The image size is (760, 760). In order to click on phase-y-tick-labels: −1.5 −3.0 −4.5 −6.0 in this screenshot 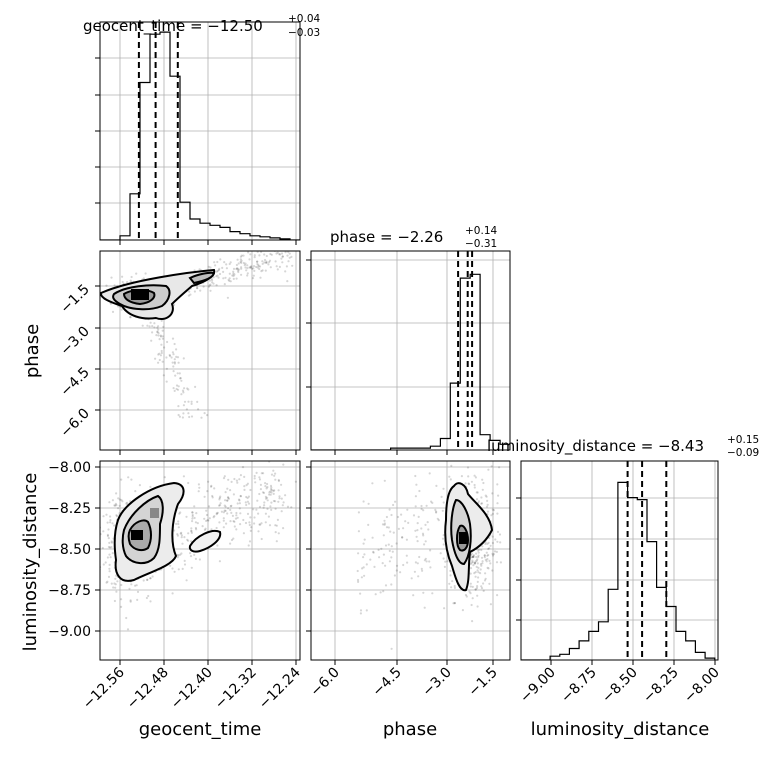, I will do `click(74, 361)`.